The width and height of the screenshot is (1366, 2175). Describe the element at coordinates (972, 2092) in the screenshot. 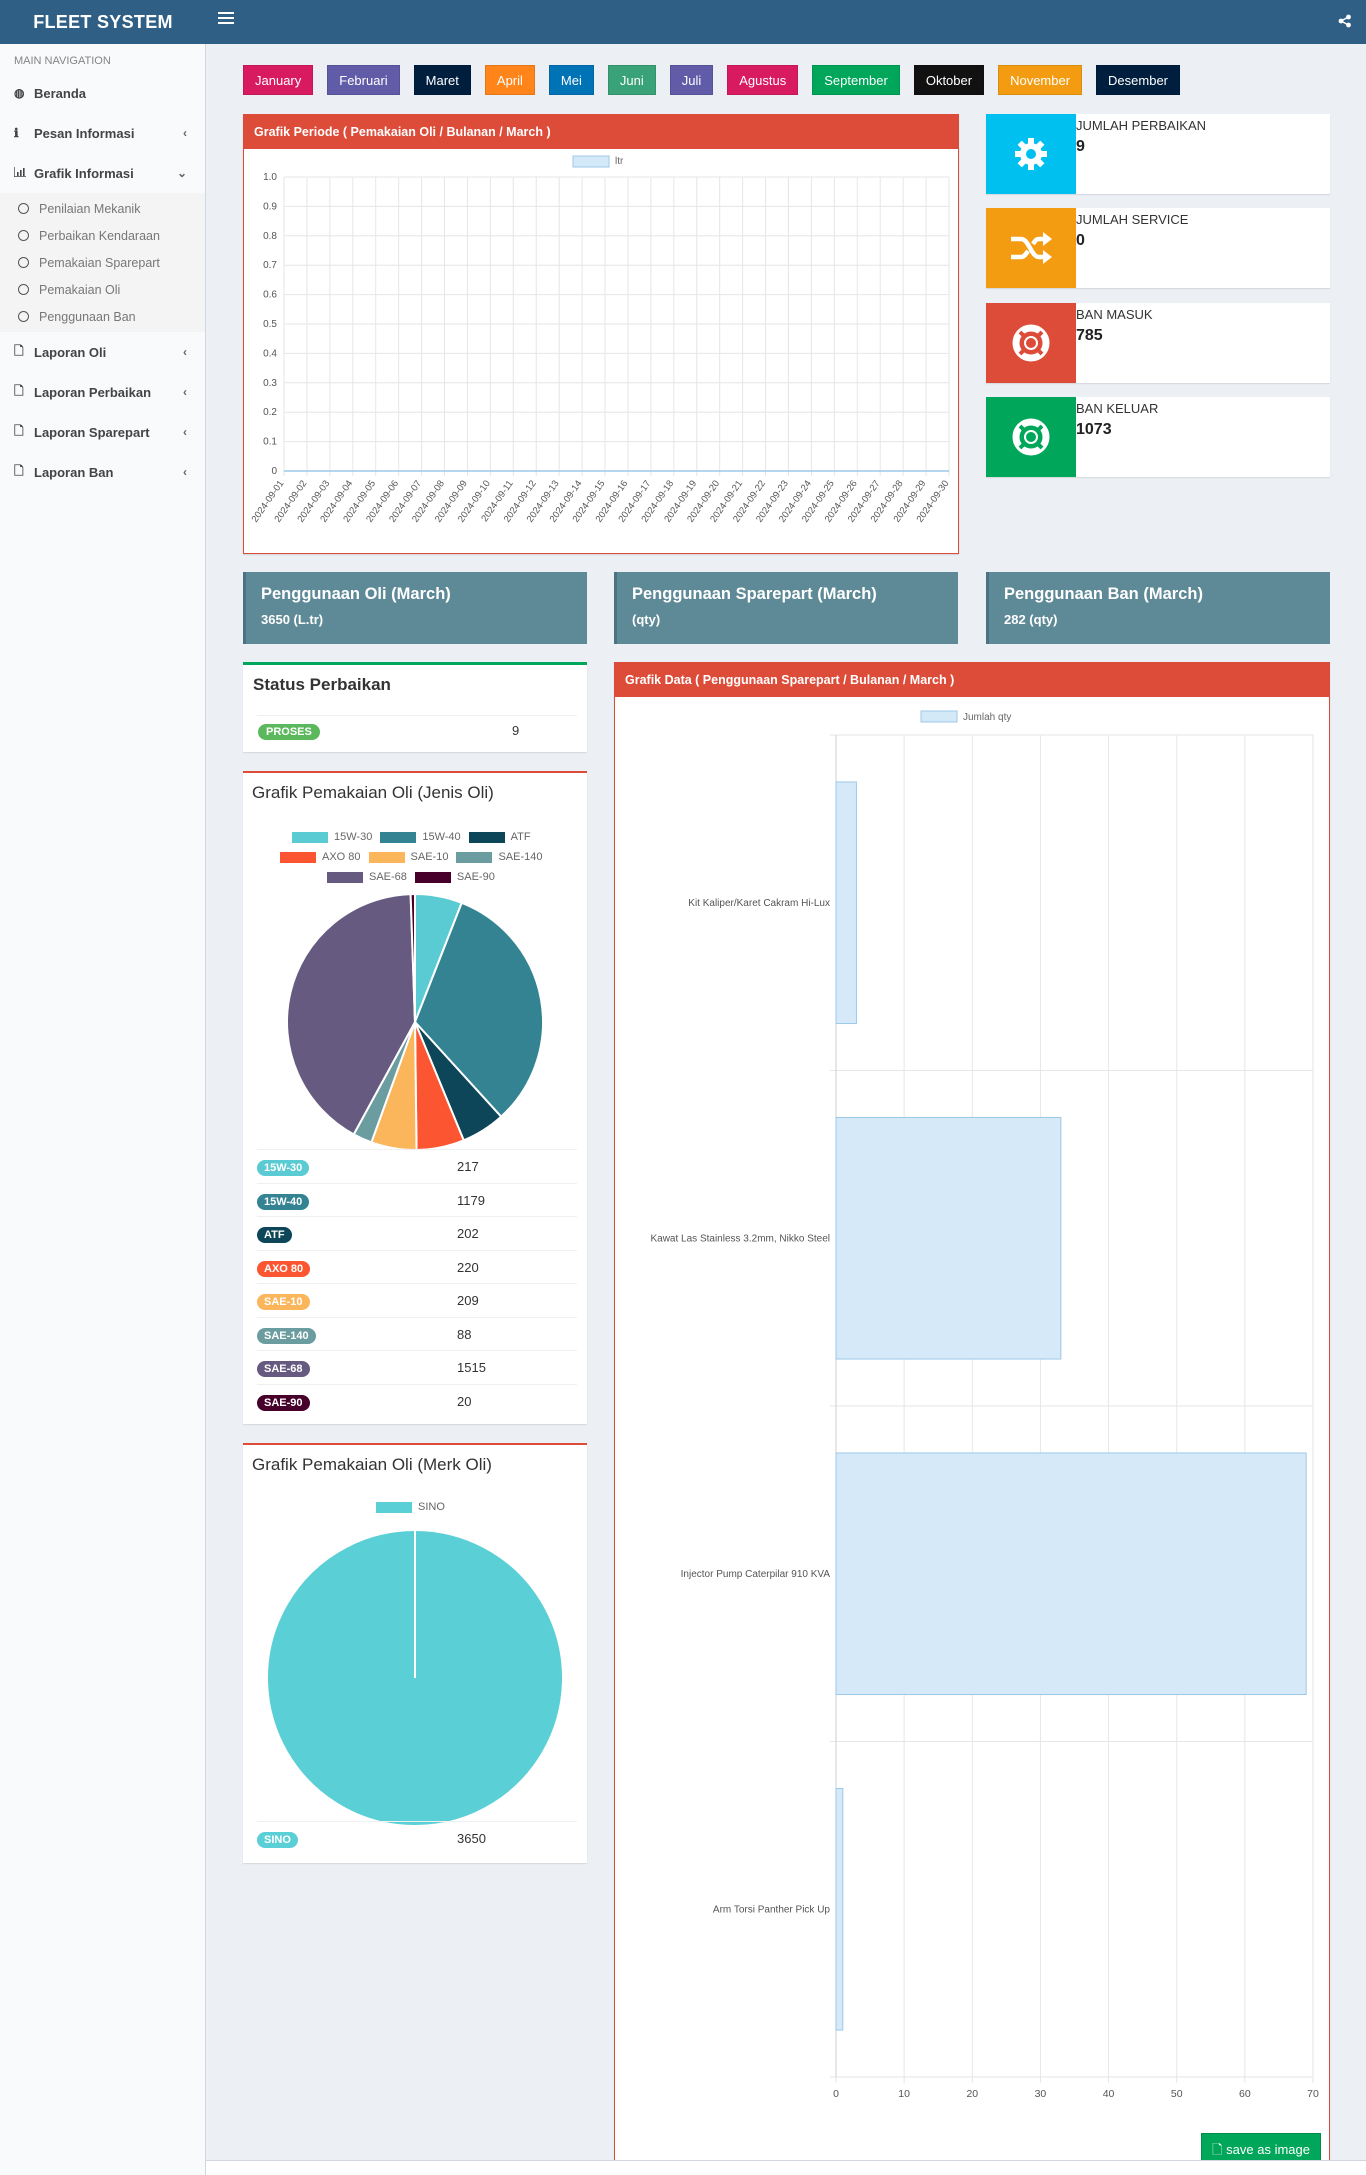

I see `x-tick-label: 20` at that location.